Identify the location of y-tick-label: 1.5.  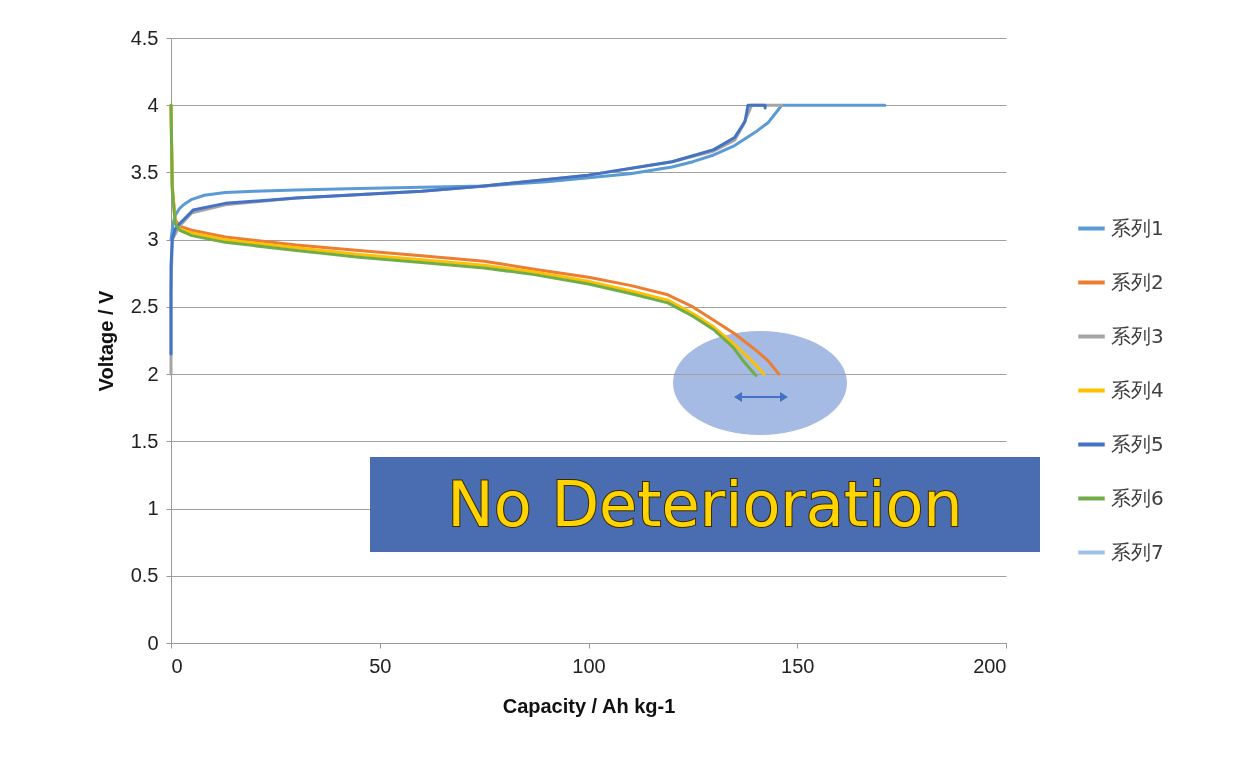
(144, 440).